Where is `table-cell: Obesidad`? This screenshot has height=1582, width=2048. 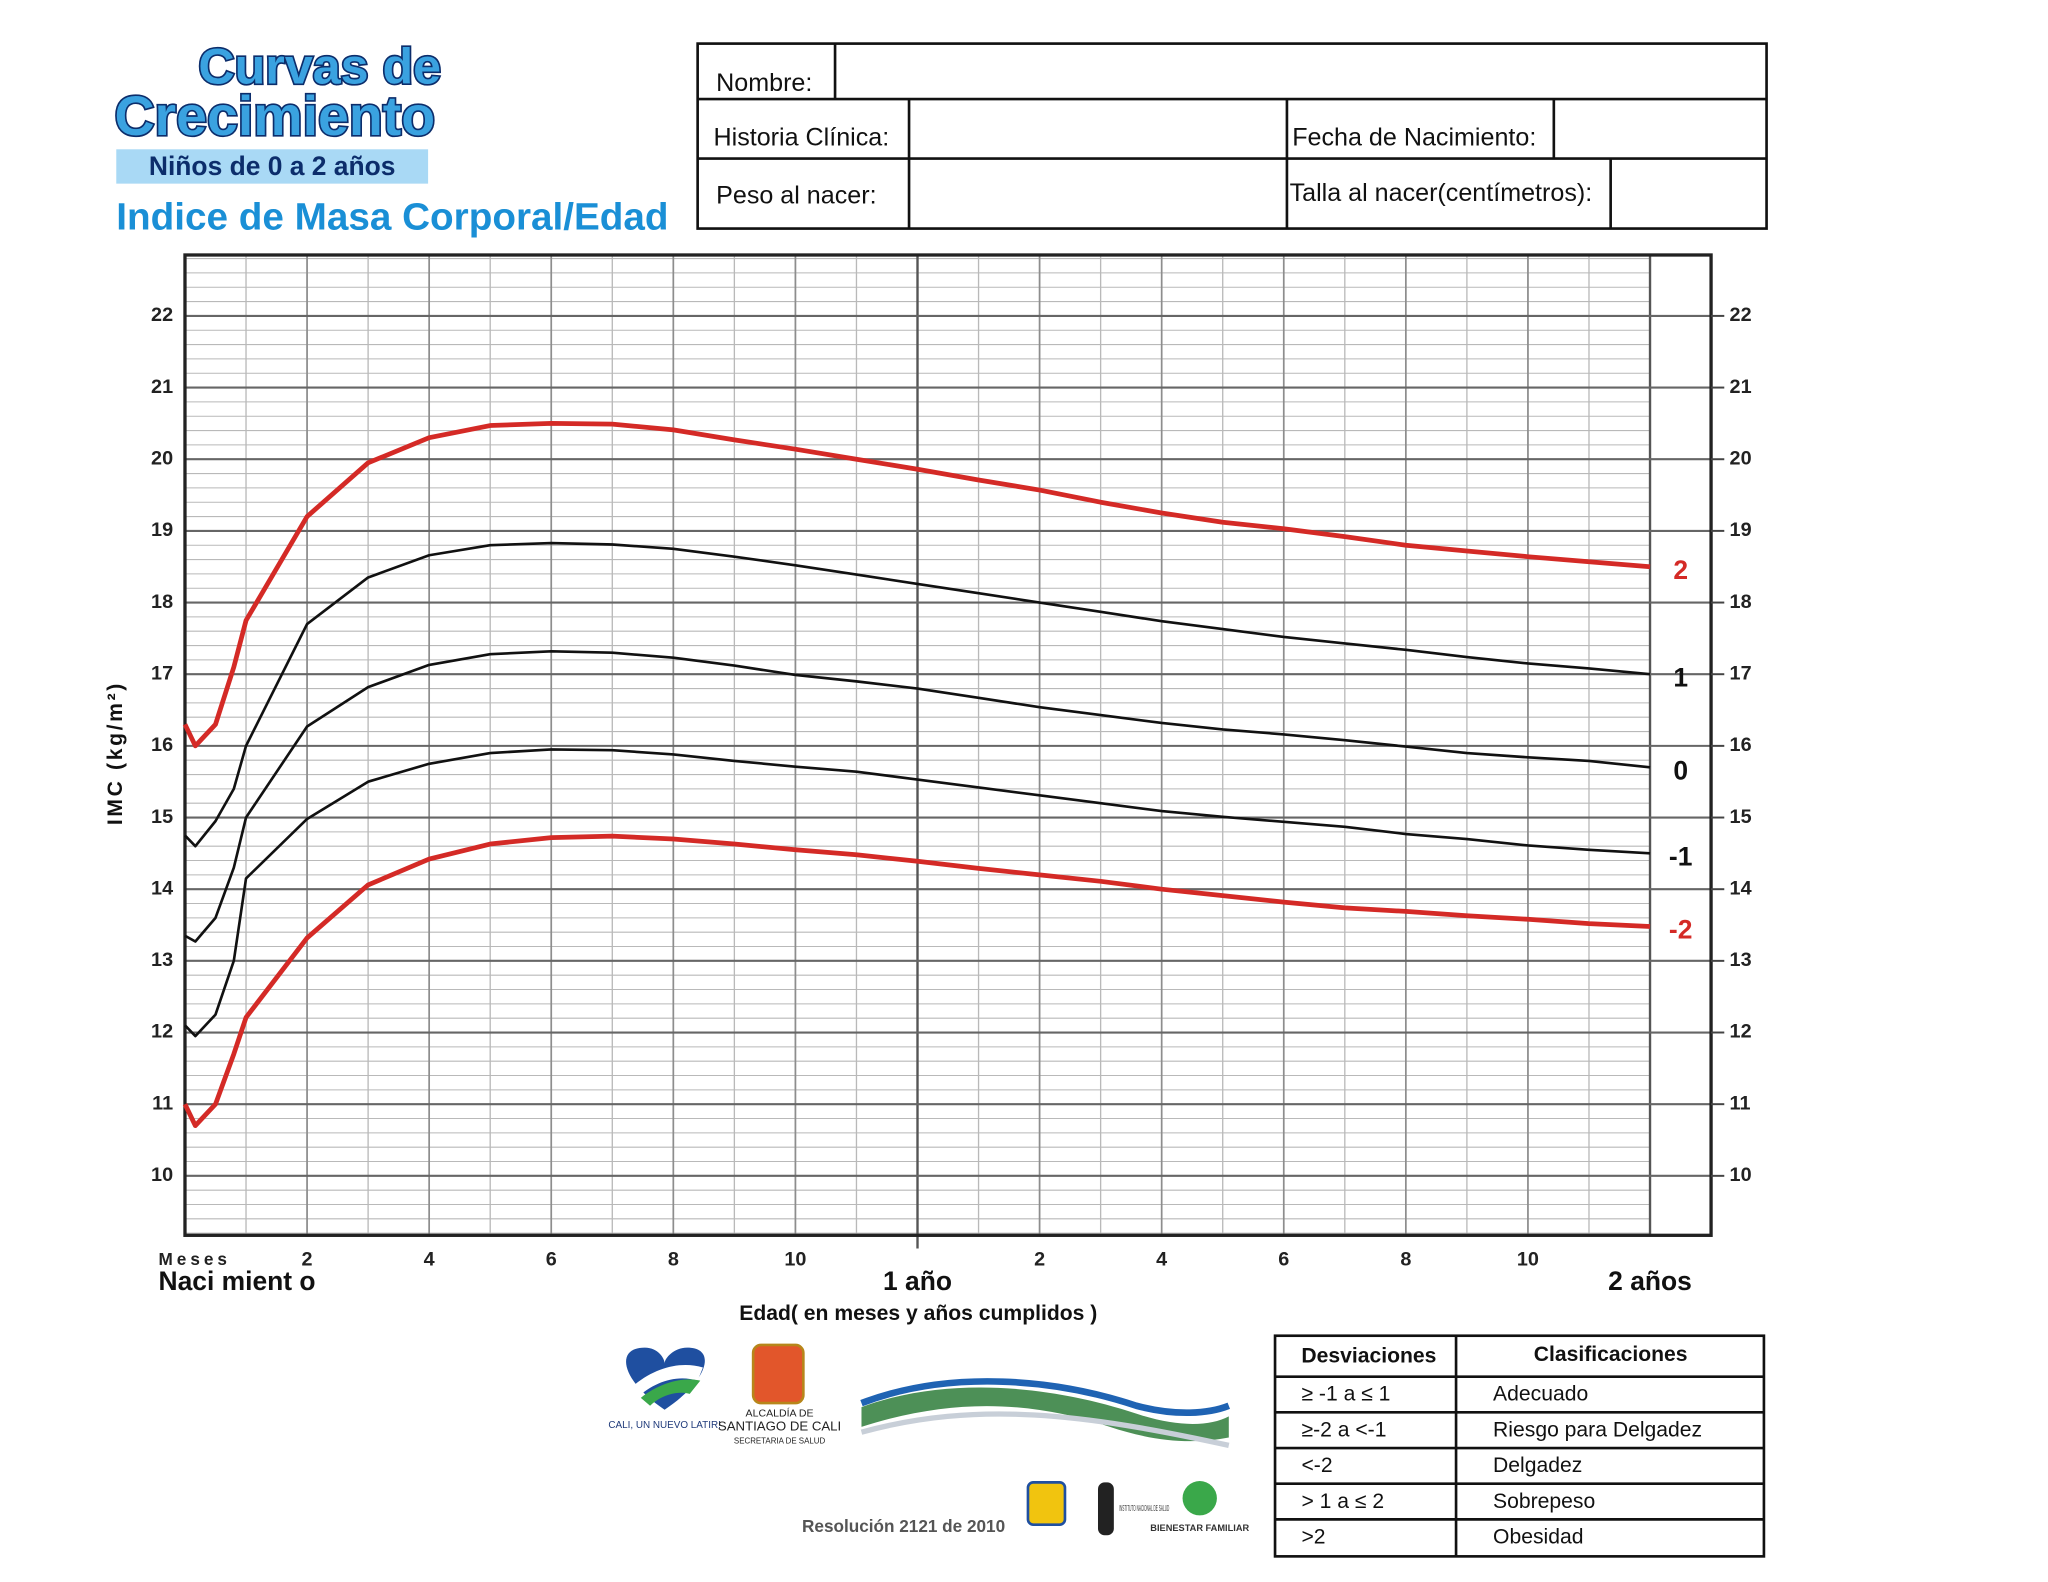
table-cell: Obesidad is located at coordinates (1538, 1536).